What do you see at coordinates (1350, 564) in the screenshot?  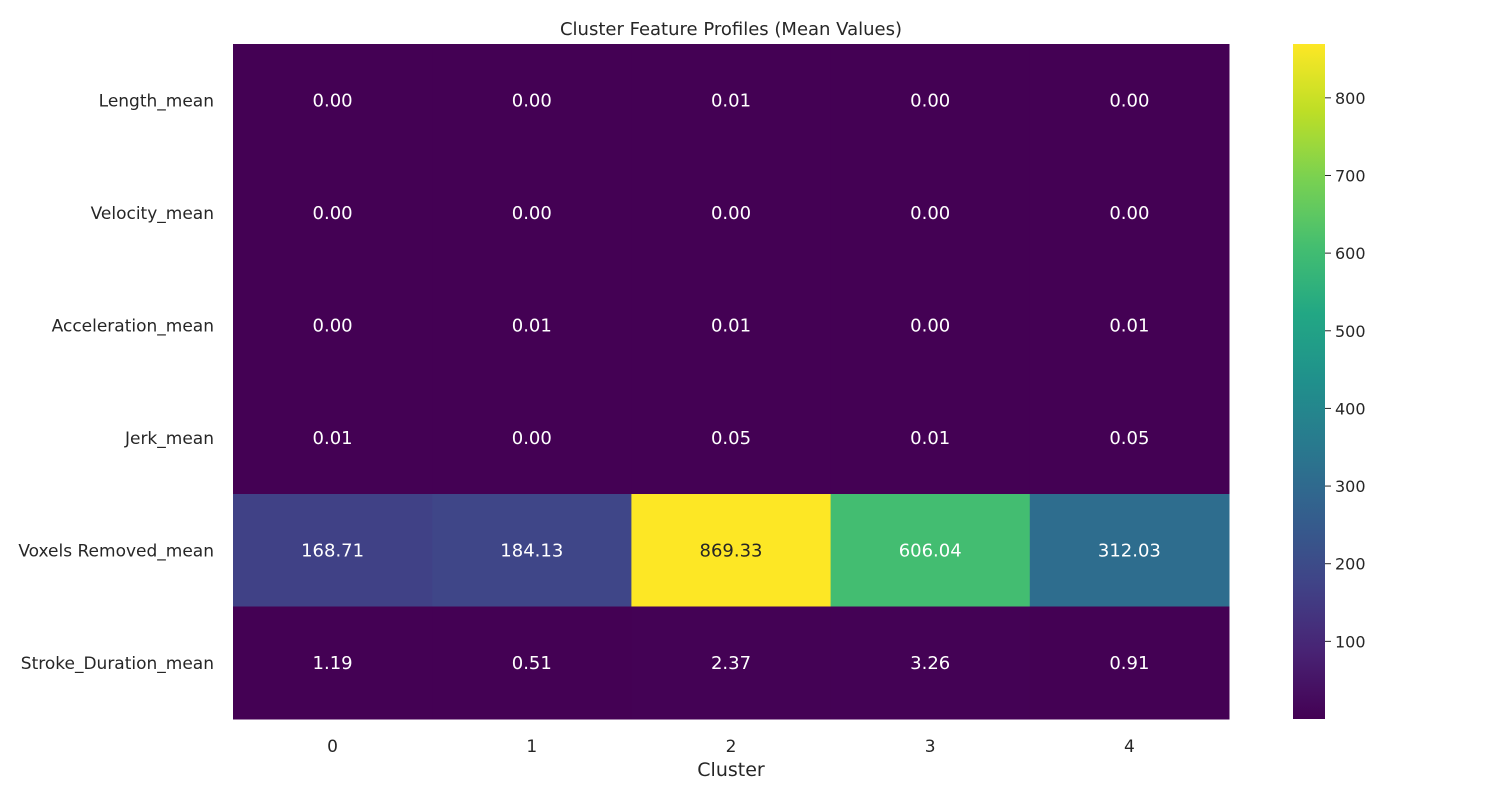 I see `colorbar-tick-label: 200` at bounding box center [1350, 564].